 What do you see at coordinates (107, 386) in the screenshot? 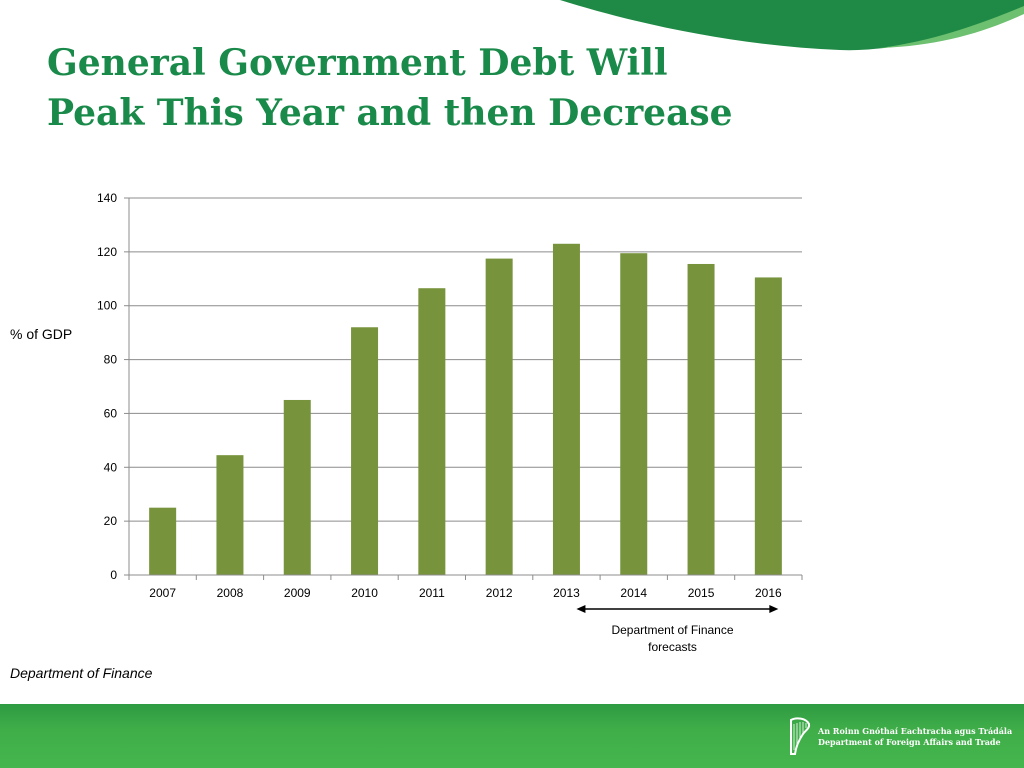
I see `y-tick-labels: 0 20 40 60 80 100 120 140` at bounding box center [107, 386].